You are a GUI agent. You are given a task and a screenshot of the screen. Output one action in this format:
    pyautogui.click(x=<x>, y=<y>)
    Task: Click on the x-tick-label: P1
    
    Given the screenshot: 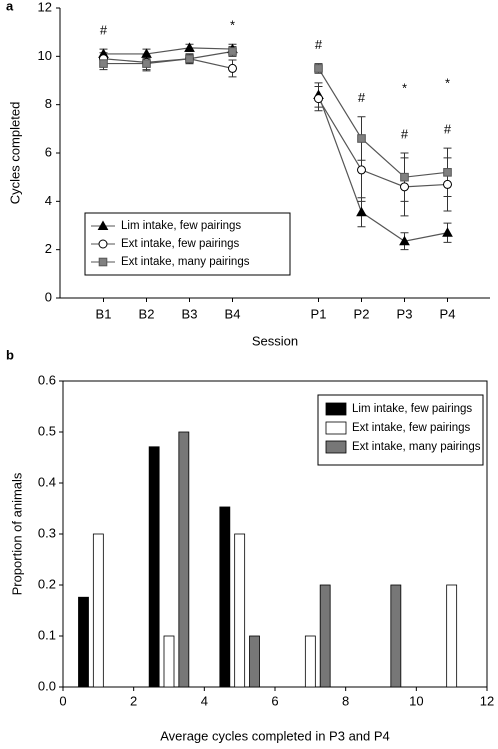 What is the action you would take?
    pyautogui.click(x=319, y=313)
    